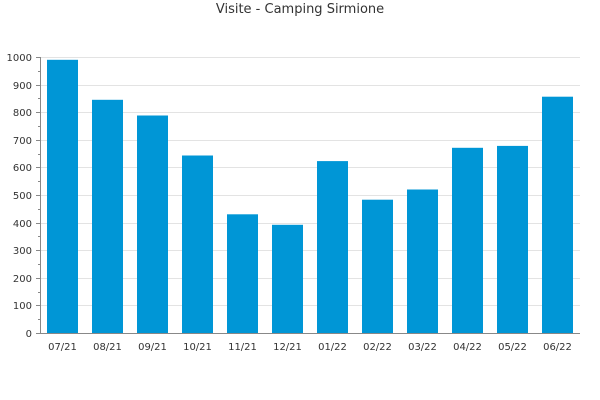 The image size is (600, 400). What do you see at coordinates (62, 347) in the screenshot?
I see `x-tick-label: 07/21` at bounding box center [62, 347].